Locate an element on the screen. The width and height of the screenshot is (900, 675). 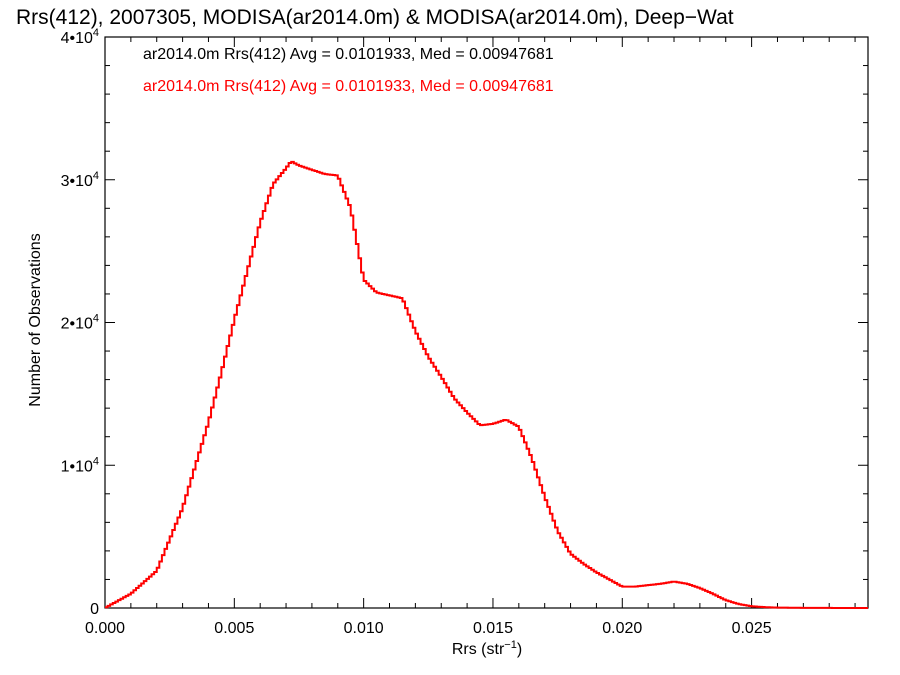
x-tick-label: 0.015 is located at coordinates (493, 628).